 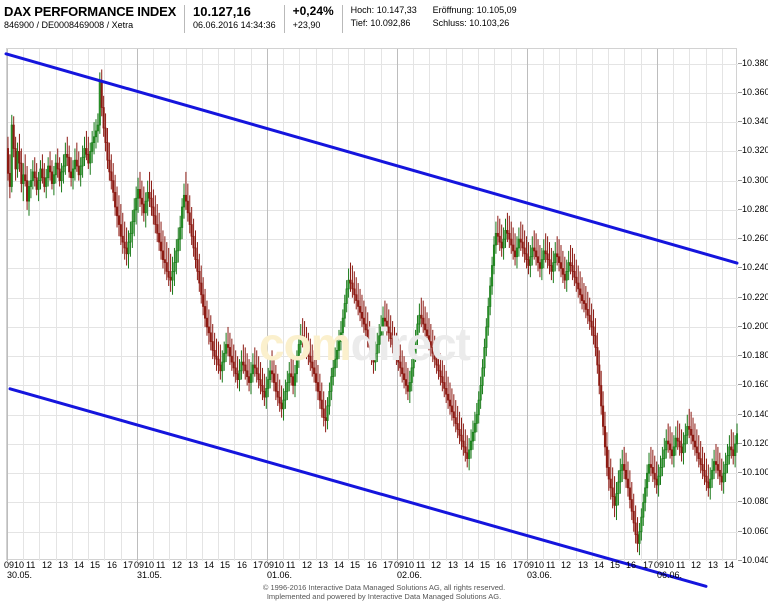 What do you see at coordinates (755, 531) in the screenshot?
I see `y-axis-label: 10.060` at bounding box center [755, 531].